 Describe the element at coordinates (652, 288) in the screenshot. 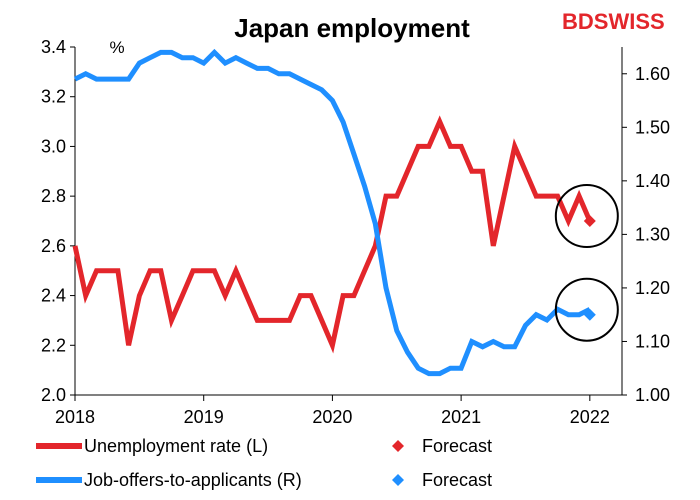

I see `right-tick-label: 1.20` at that location.